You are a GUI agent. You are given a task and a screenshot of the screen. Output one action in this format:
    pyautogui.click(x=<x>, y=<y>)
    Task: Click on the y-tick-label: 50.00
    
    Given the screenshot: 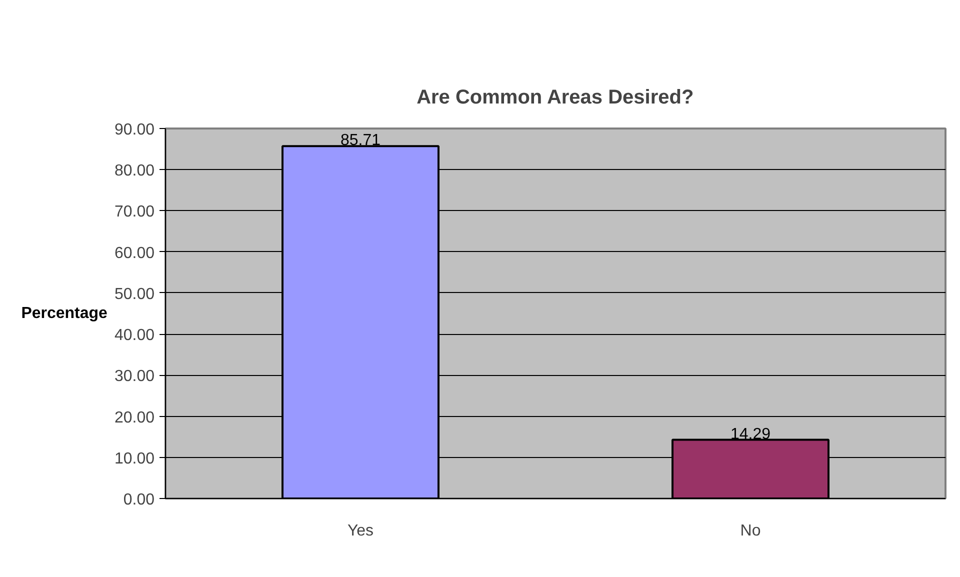 What is the action you would take?
    pyautogui.click(x=134, y=294)
    